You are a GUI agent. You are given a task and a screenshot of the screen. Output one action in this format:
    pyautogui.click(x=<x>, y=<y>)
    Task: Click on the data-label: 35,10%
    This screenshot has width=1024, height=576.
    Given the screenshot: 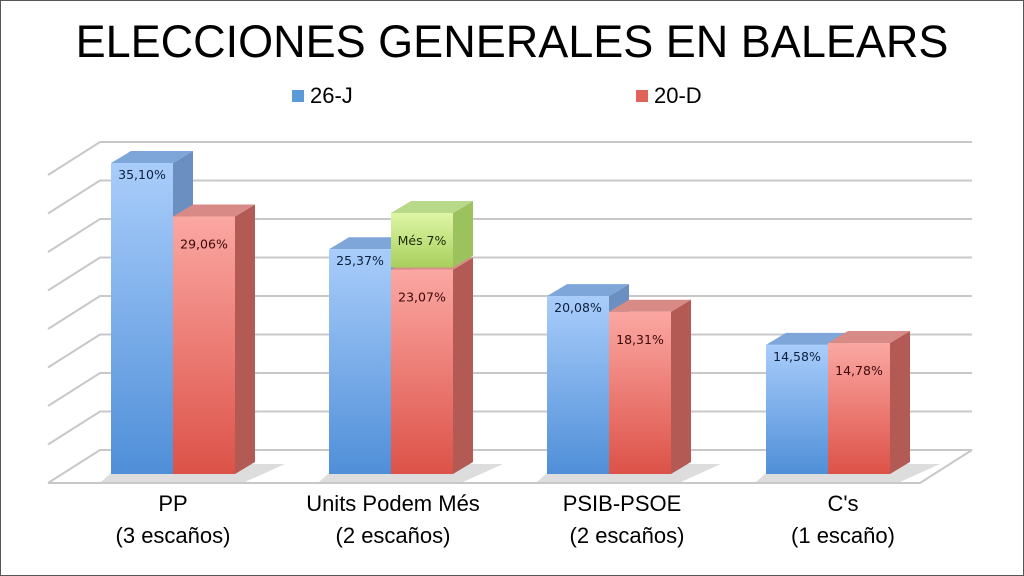 What is the action you would take?
    pyautogui.click(x=142, y=174)
    